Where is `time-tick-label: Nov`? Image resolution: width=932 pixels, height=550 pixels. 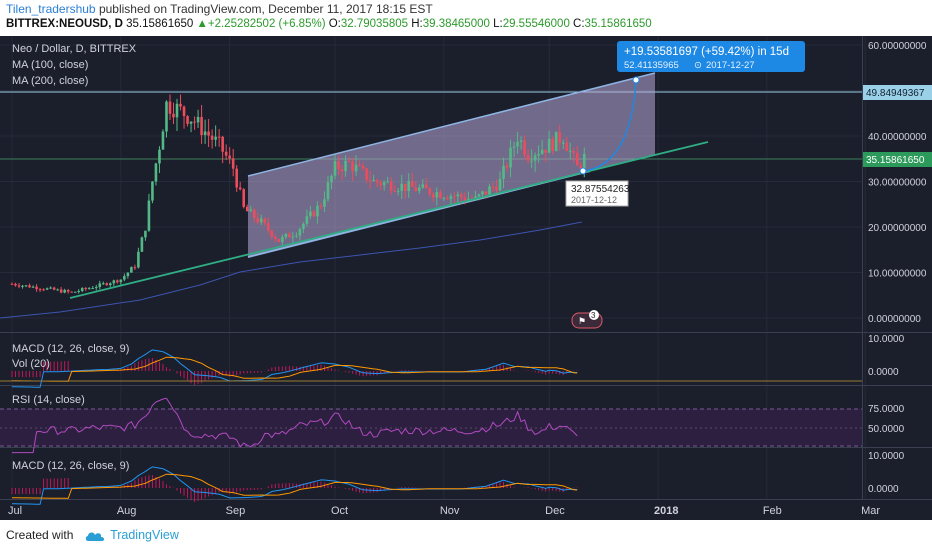 time-tick-label: Nov is located at coordinates (450, 511).